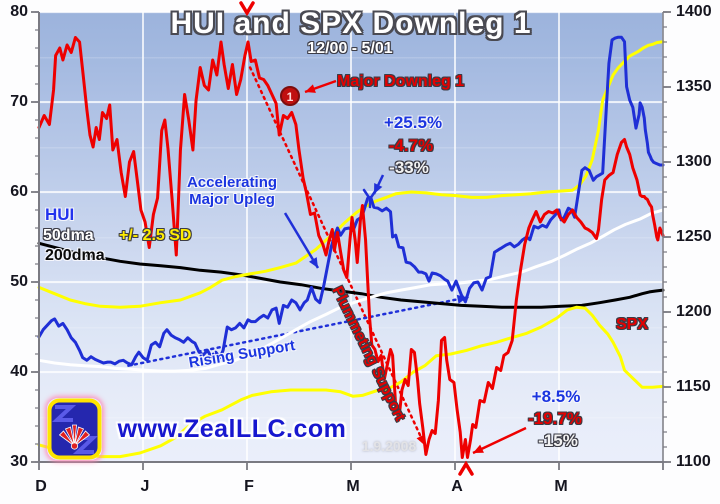  I want to click on left-axis-tick-label: 50, so click(19, 281).